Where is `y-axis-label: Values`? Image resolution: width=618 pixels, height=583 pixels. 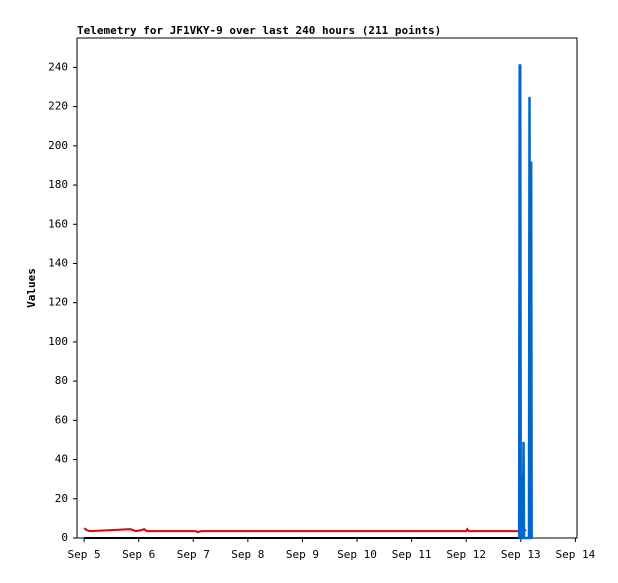
y-axis-label: Values is located at coordinates (31, 288).